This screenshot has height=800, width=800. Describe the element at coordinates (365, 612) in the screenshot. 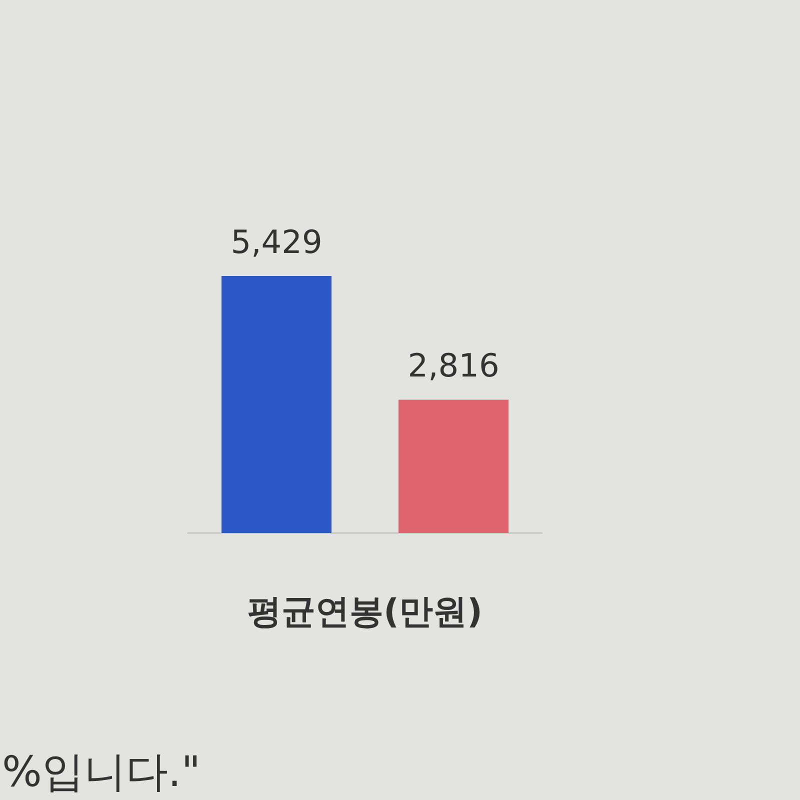

I see `x-axis-title: 평균연봉(만원)` at that location.